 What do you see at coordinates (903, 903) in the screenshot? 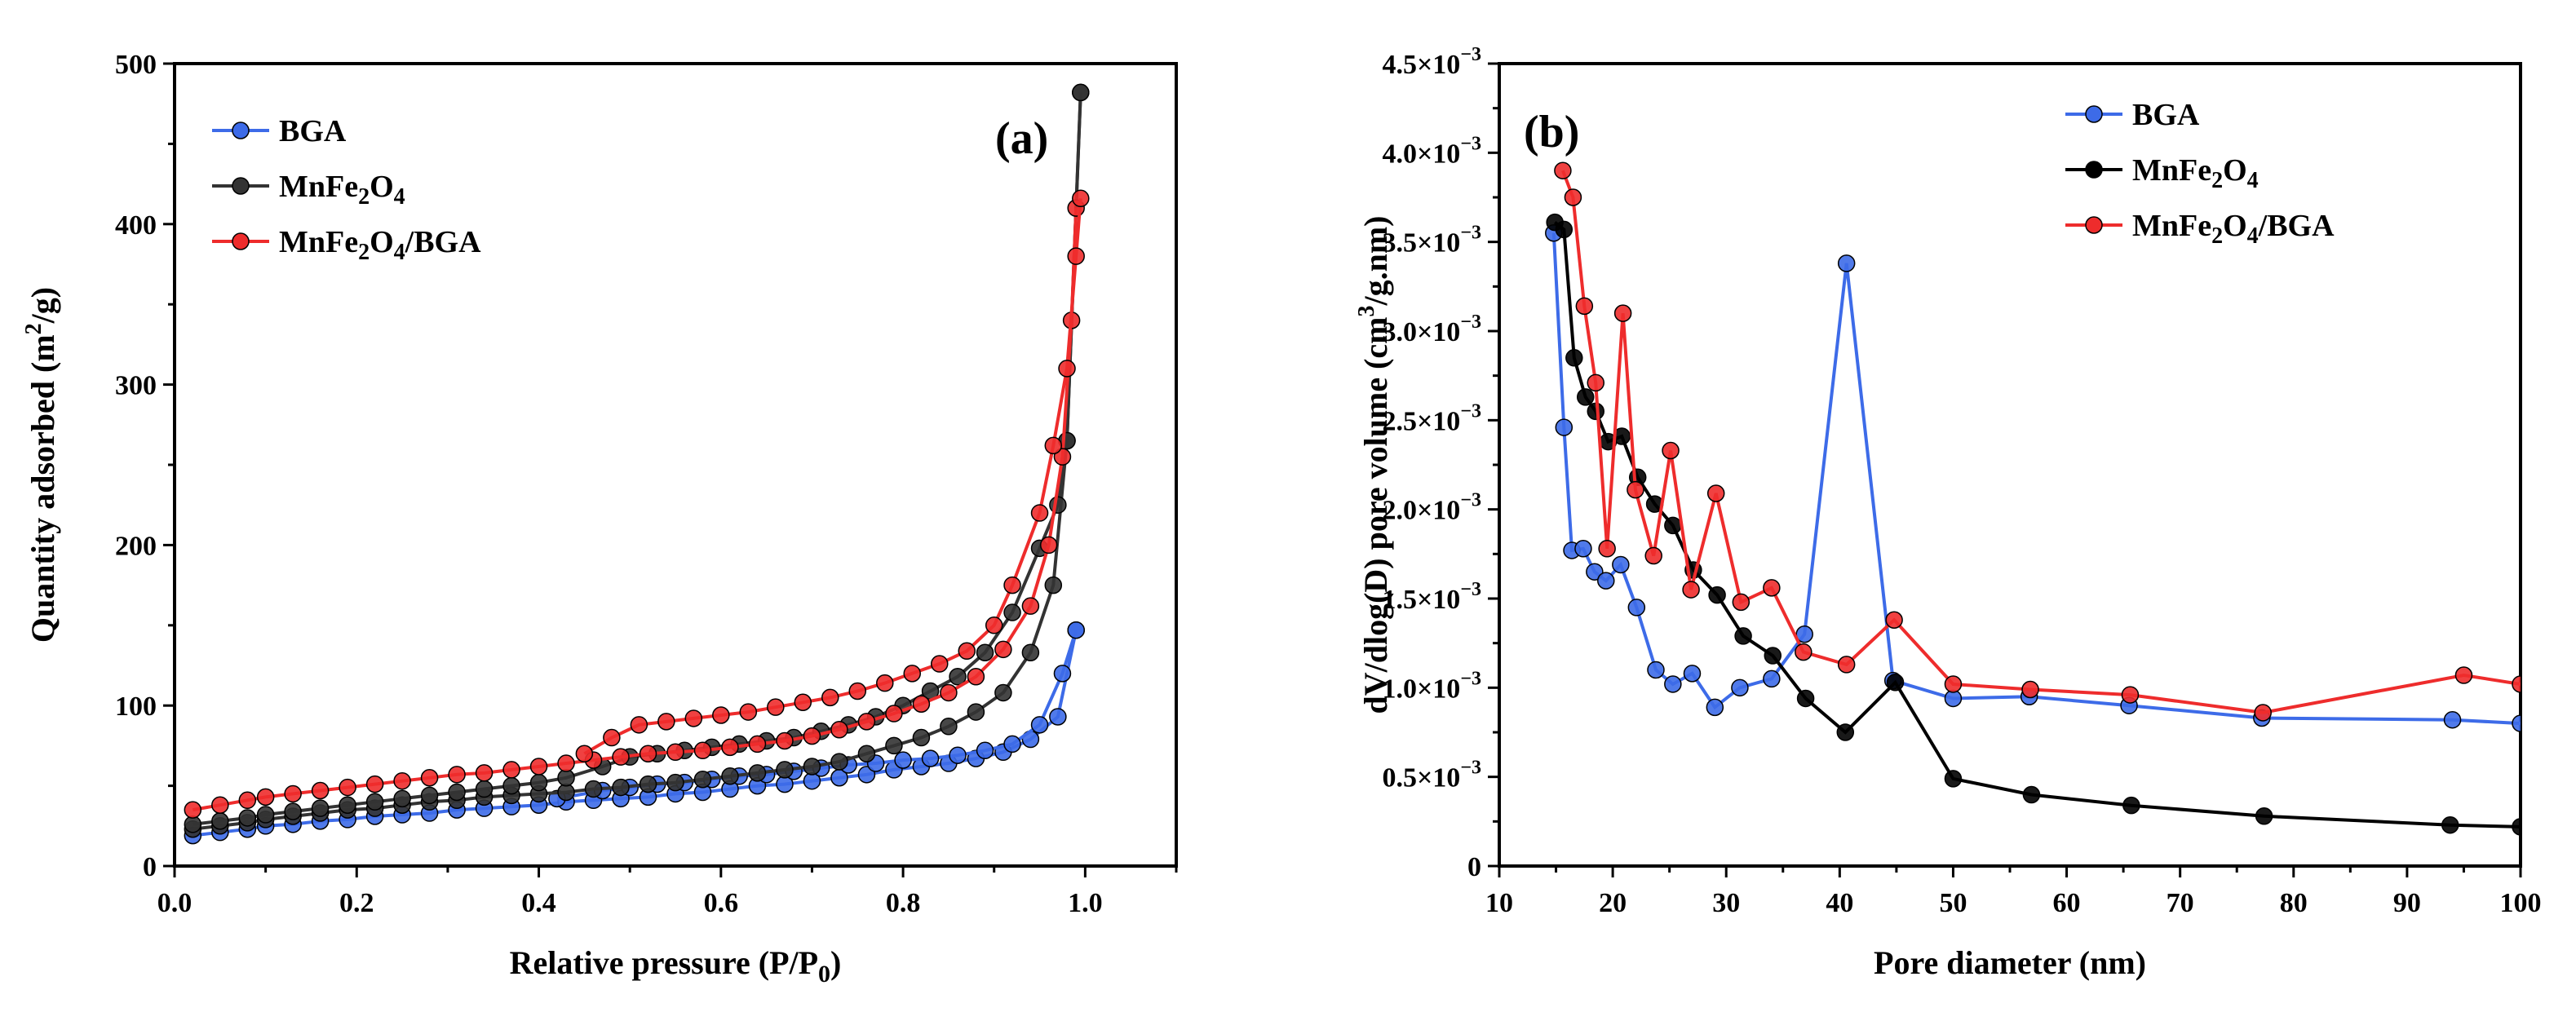
I see `x-tick-label: 0.8` at bounding box center [903, 903].